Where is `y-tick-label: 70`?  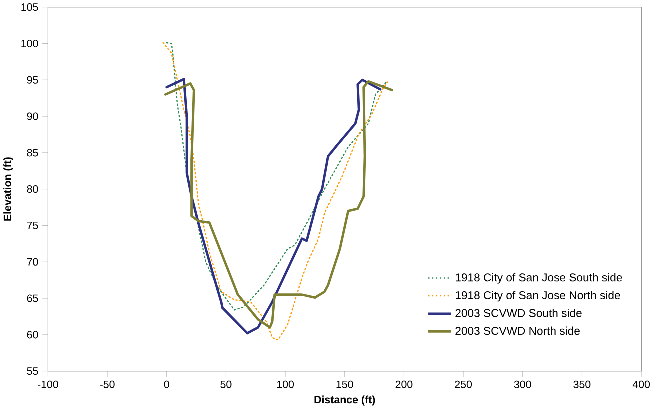 y-tick-label: 70 is located at coordinates (32, 262).